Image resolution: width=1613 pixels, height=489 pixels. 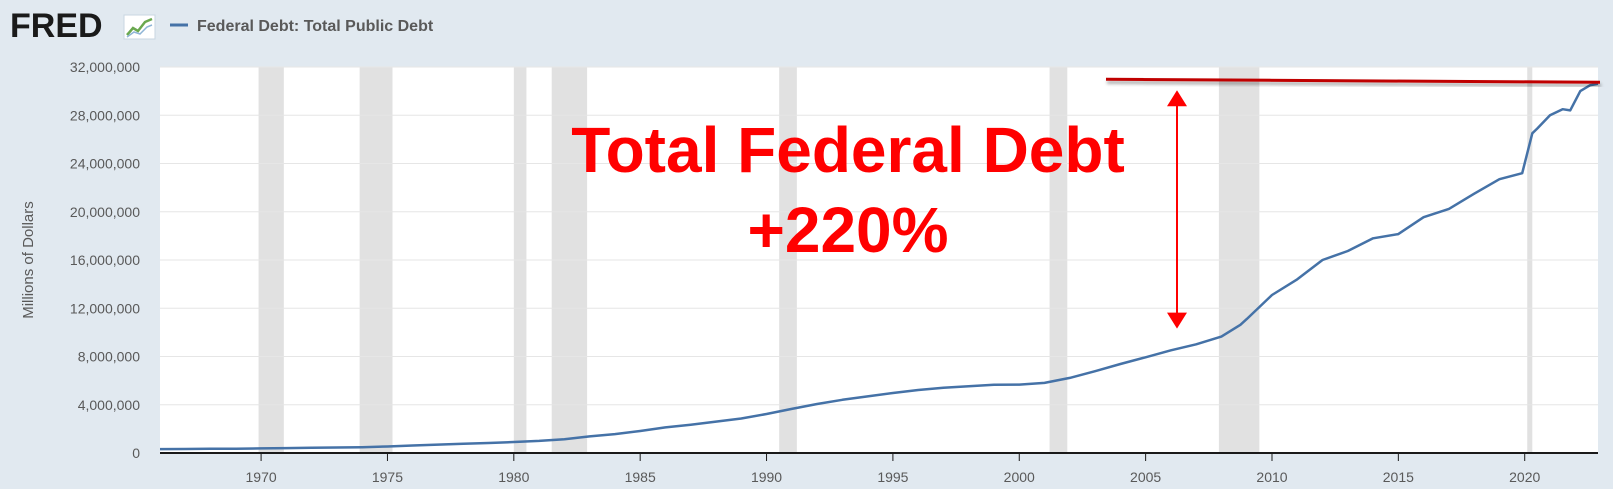 I want to click on x-tick-label: 1975, so click(x=387, y=477).